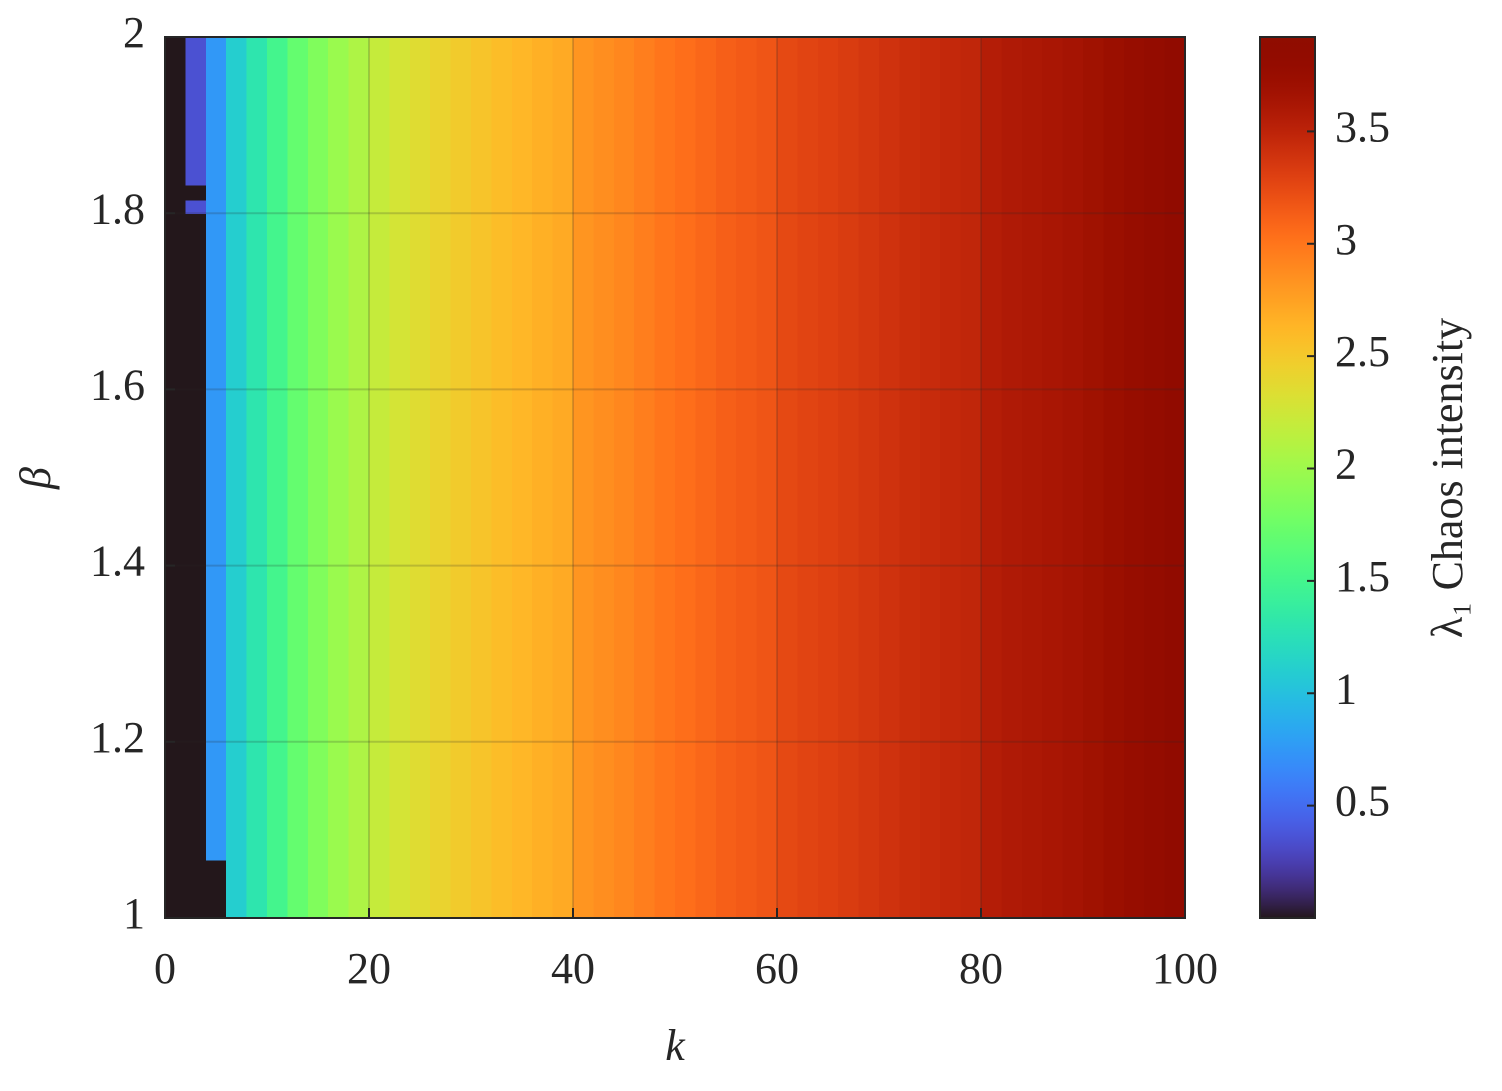  What do you see at coordinates (117, 208) in the screenshot?
I see `y-tick-label: 1.8` at bounding box center [117, 208].